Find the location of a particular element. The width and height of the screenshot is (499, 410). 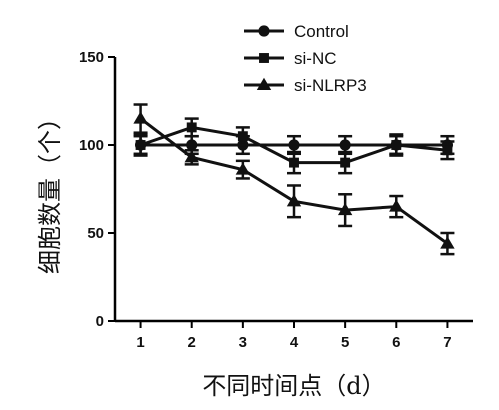

x-axis-title: 不同时间点（d） is located at coordinates (293, 386).